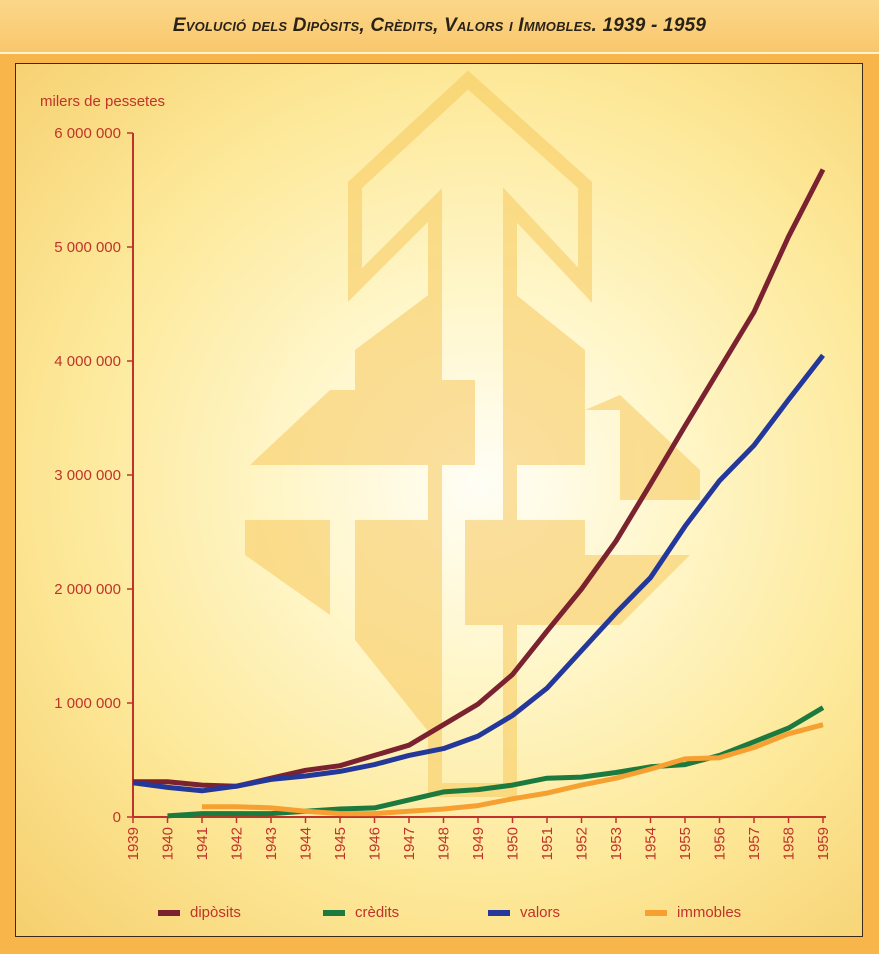 This screenshot has width=879, height=954. I want to click on legend-label: immobles, so click(709, 912).